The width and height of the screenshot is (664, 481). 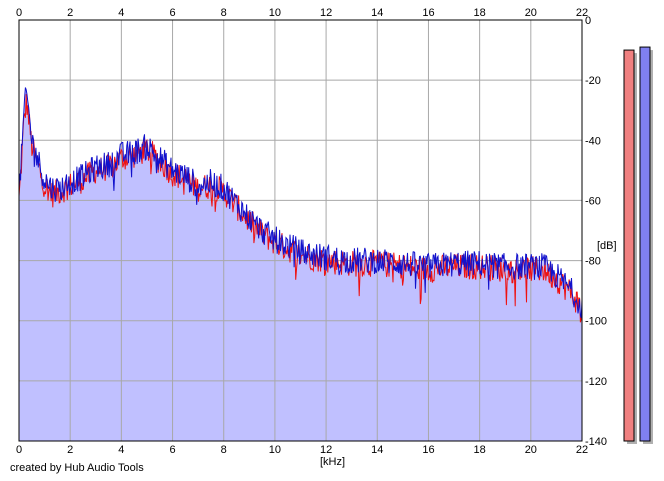 I want to click on x-tick-label-bottom: 14, so click(x=377, y=450).